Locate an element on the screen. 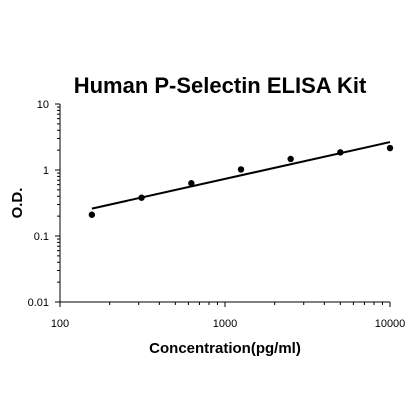 The width and height of the screenshot is (420, 420). y-tick-label: 0.01 is located at coordinates (38, 303).